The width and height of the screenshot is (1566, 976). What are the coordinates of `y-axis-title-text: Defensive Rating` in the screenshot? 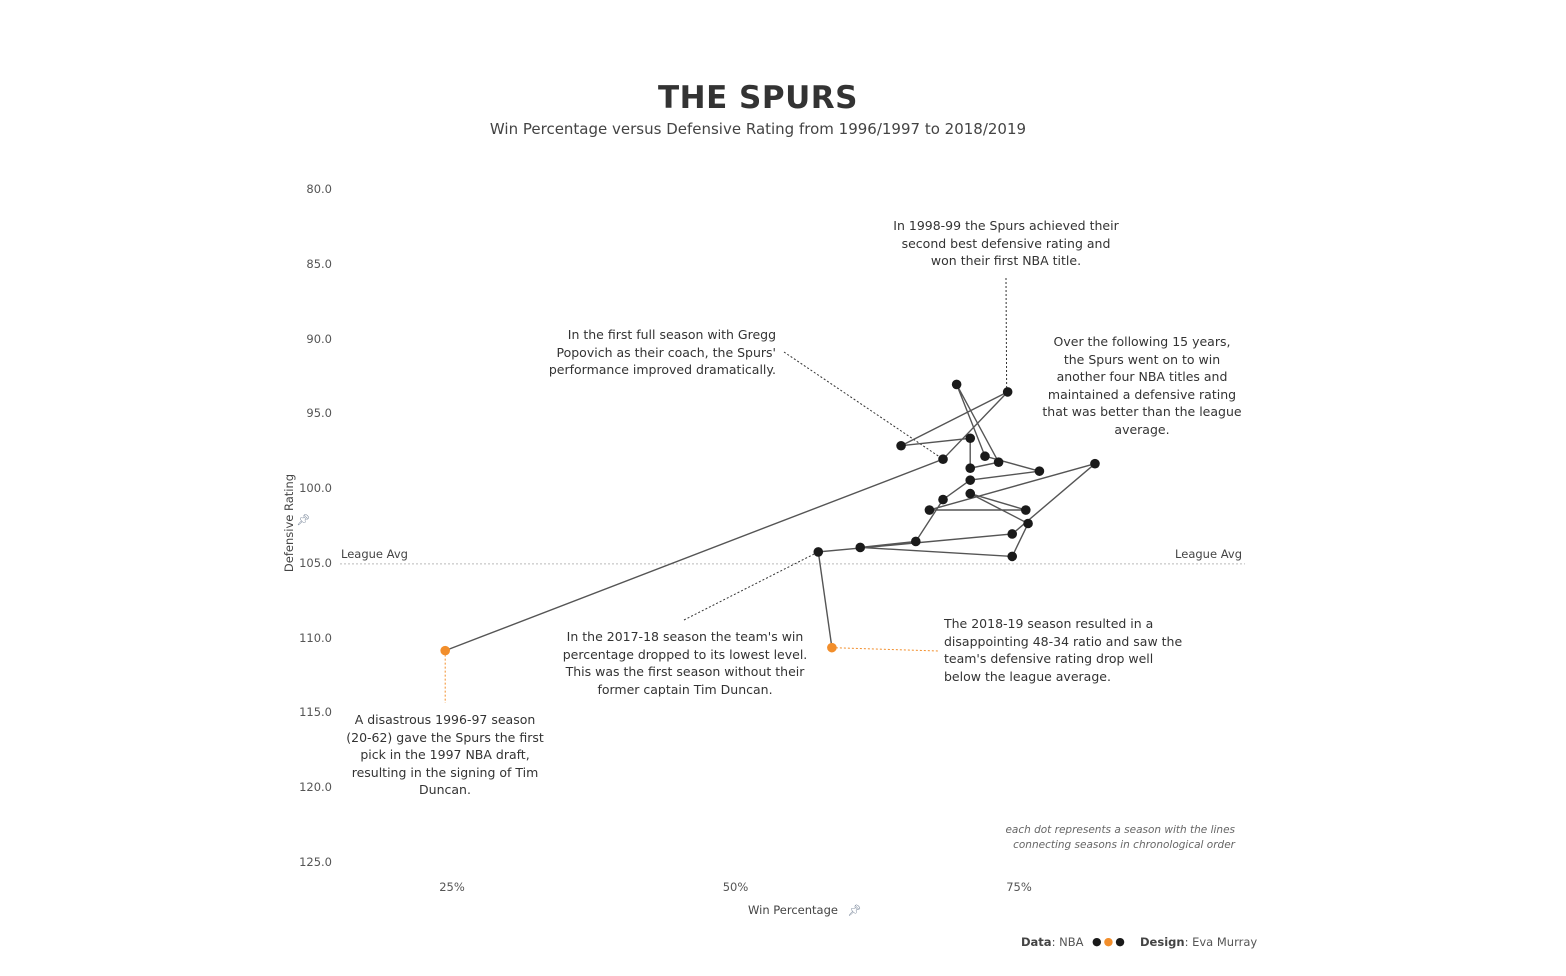 It's located at (289, 523).